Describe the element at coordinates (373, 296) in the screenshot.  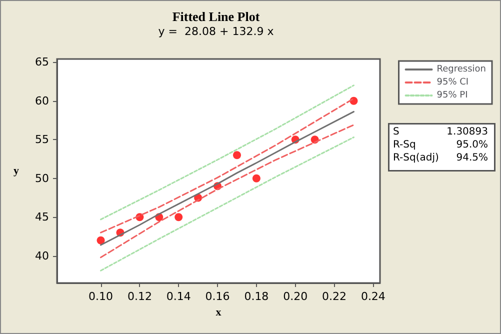
I see `x-tick-label: 0.24` at that location.